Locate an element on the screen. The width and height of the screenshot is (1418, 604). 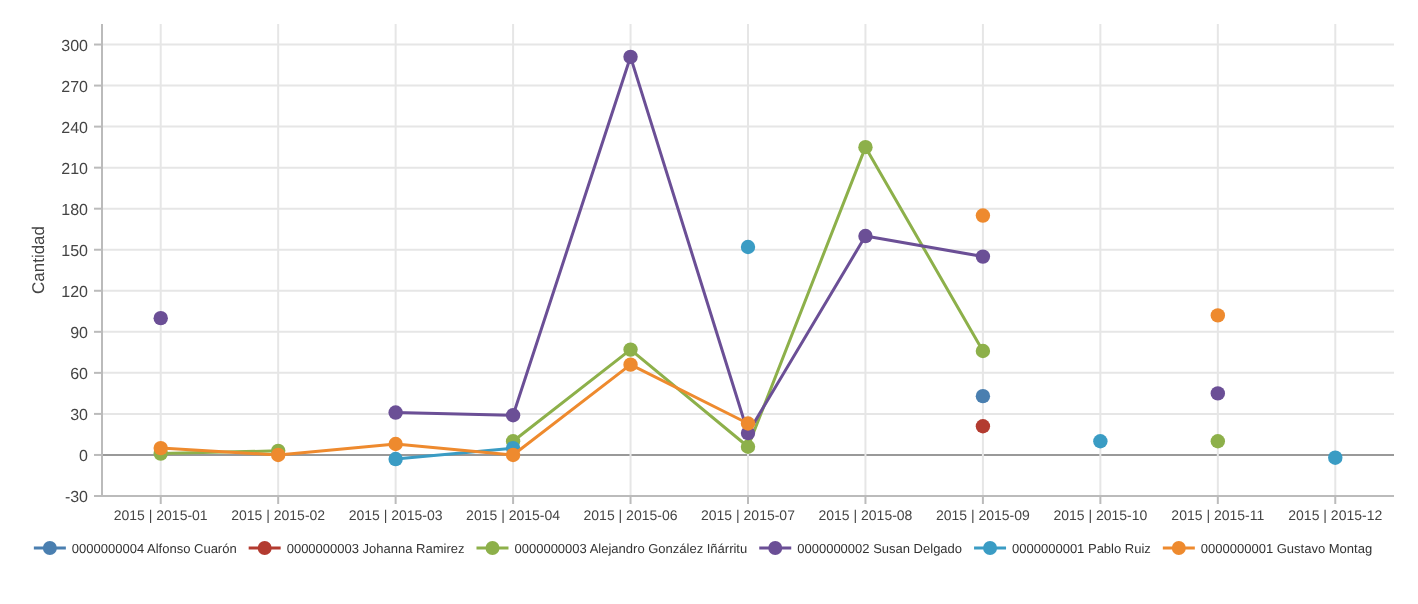
y-axis-title: Cantidad is located at coordinates (38, 260).